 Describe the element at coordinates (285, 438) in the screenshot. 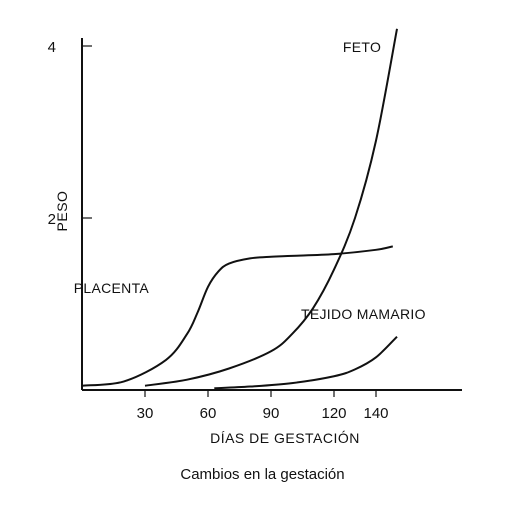

I see `x-axis-label: DÍAS DE GESTACIÓN` at that location.